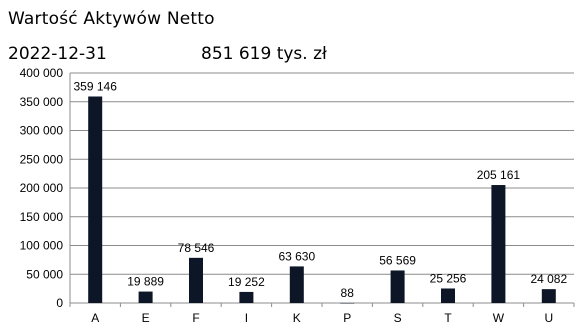 This screenshot has height=323, width=578. What do you see at coordinates (348, 293) in the screenshot?
I see `data-label-P: 88` at bounding box center [348, 293].